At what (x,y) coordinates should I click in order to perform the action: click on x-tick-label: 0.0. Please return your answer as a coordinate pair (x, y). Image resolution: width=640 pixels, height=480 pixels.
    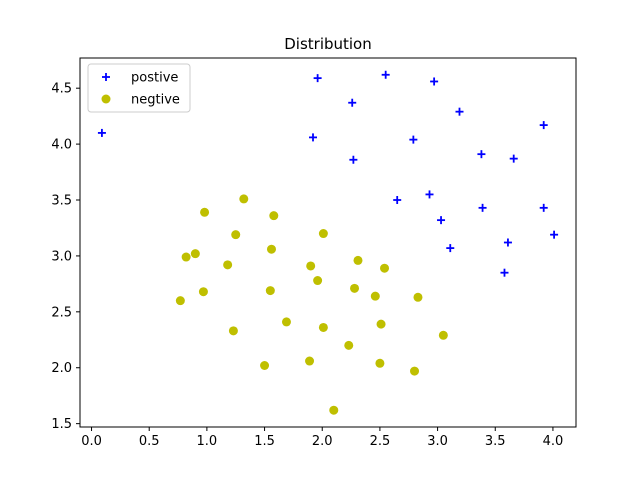
    Looking at the image, I should click on (91, 441).